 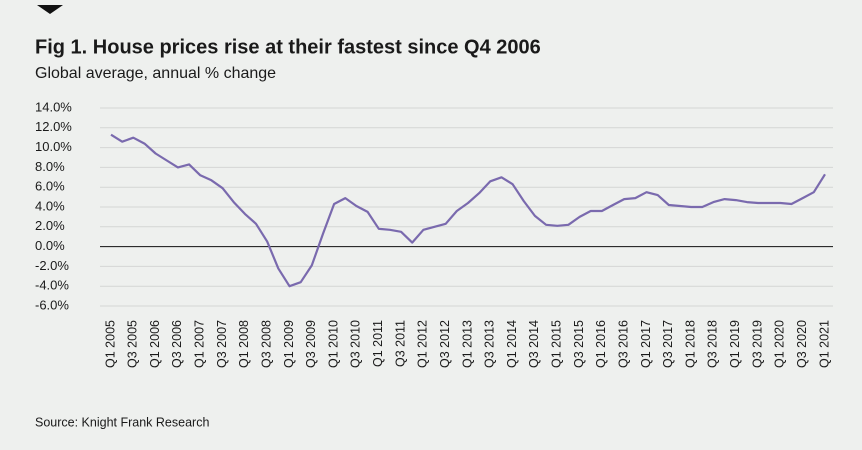 I want to click on source: Source: Knight Frank Research, so click(x=122, y=422).